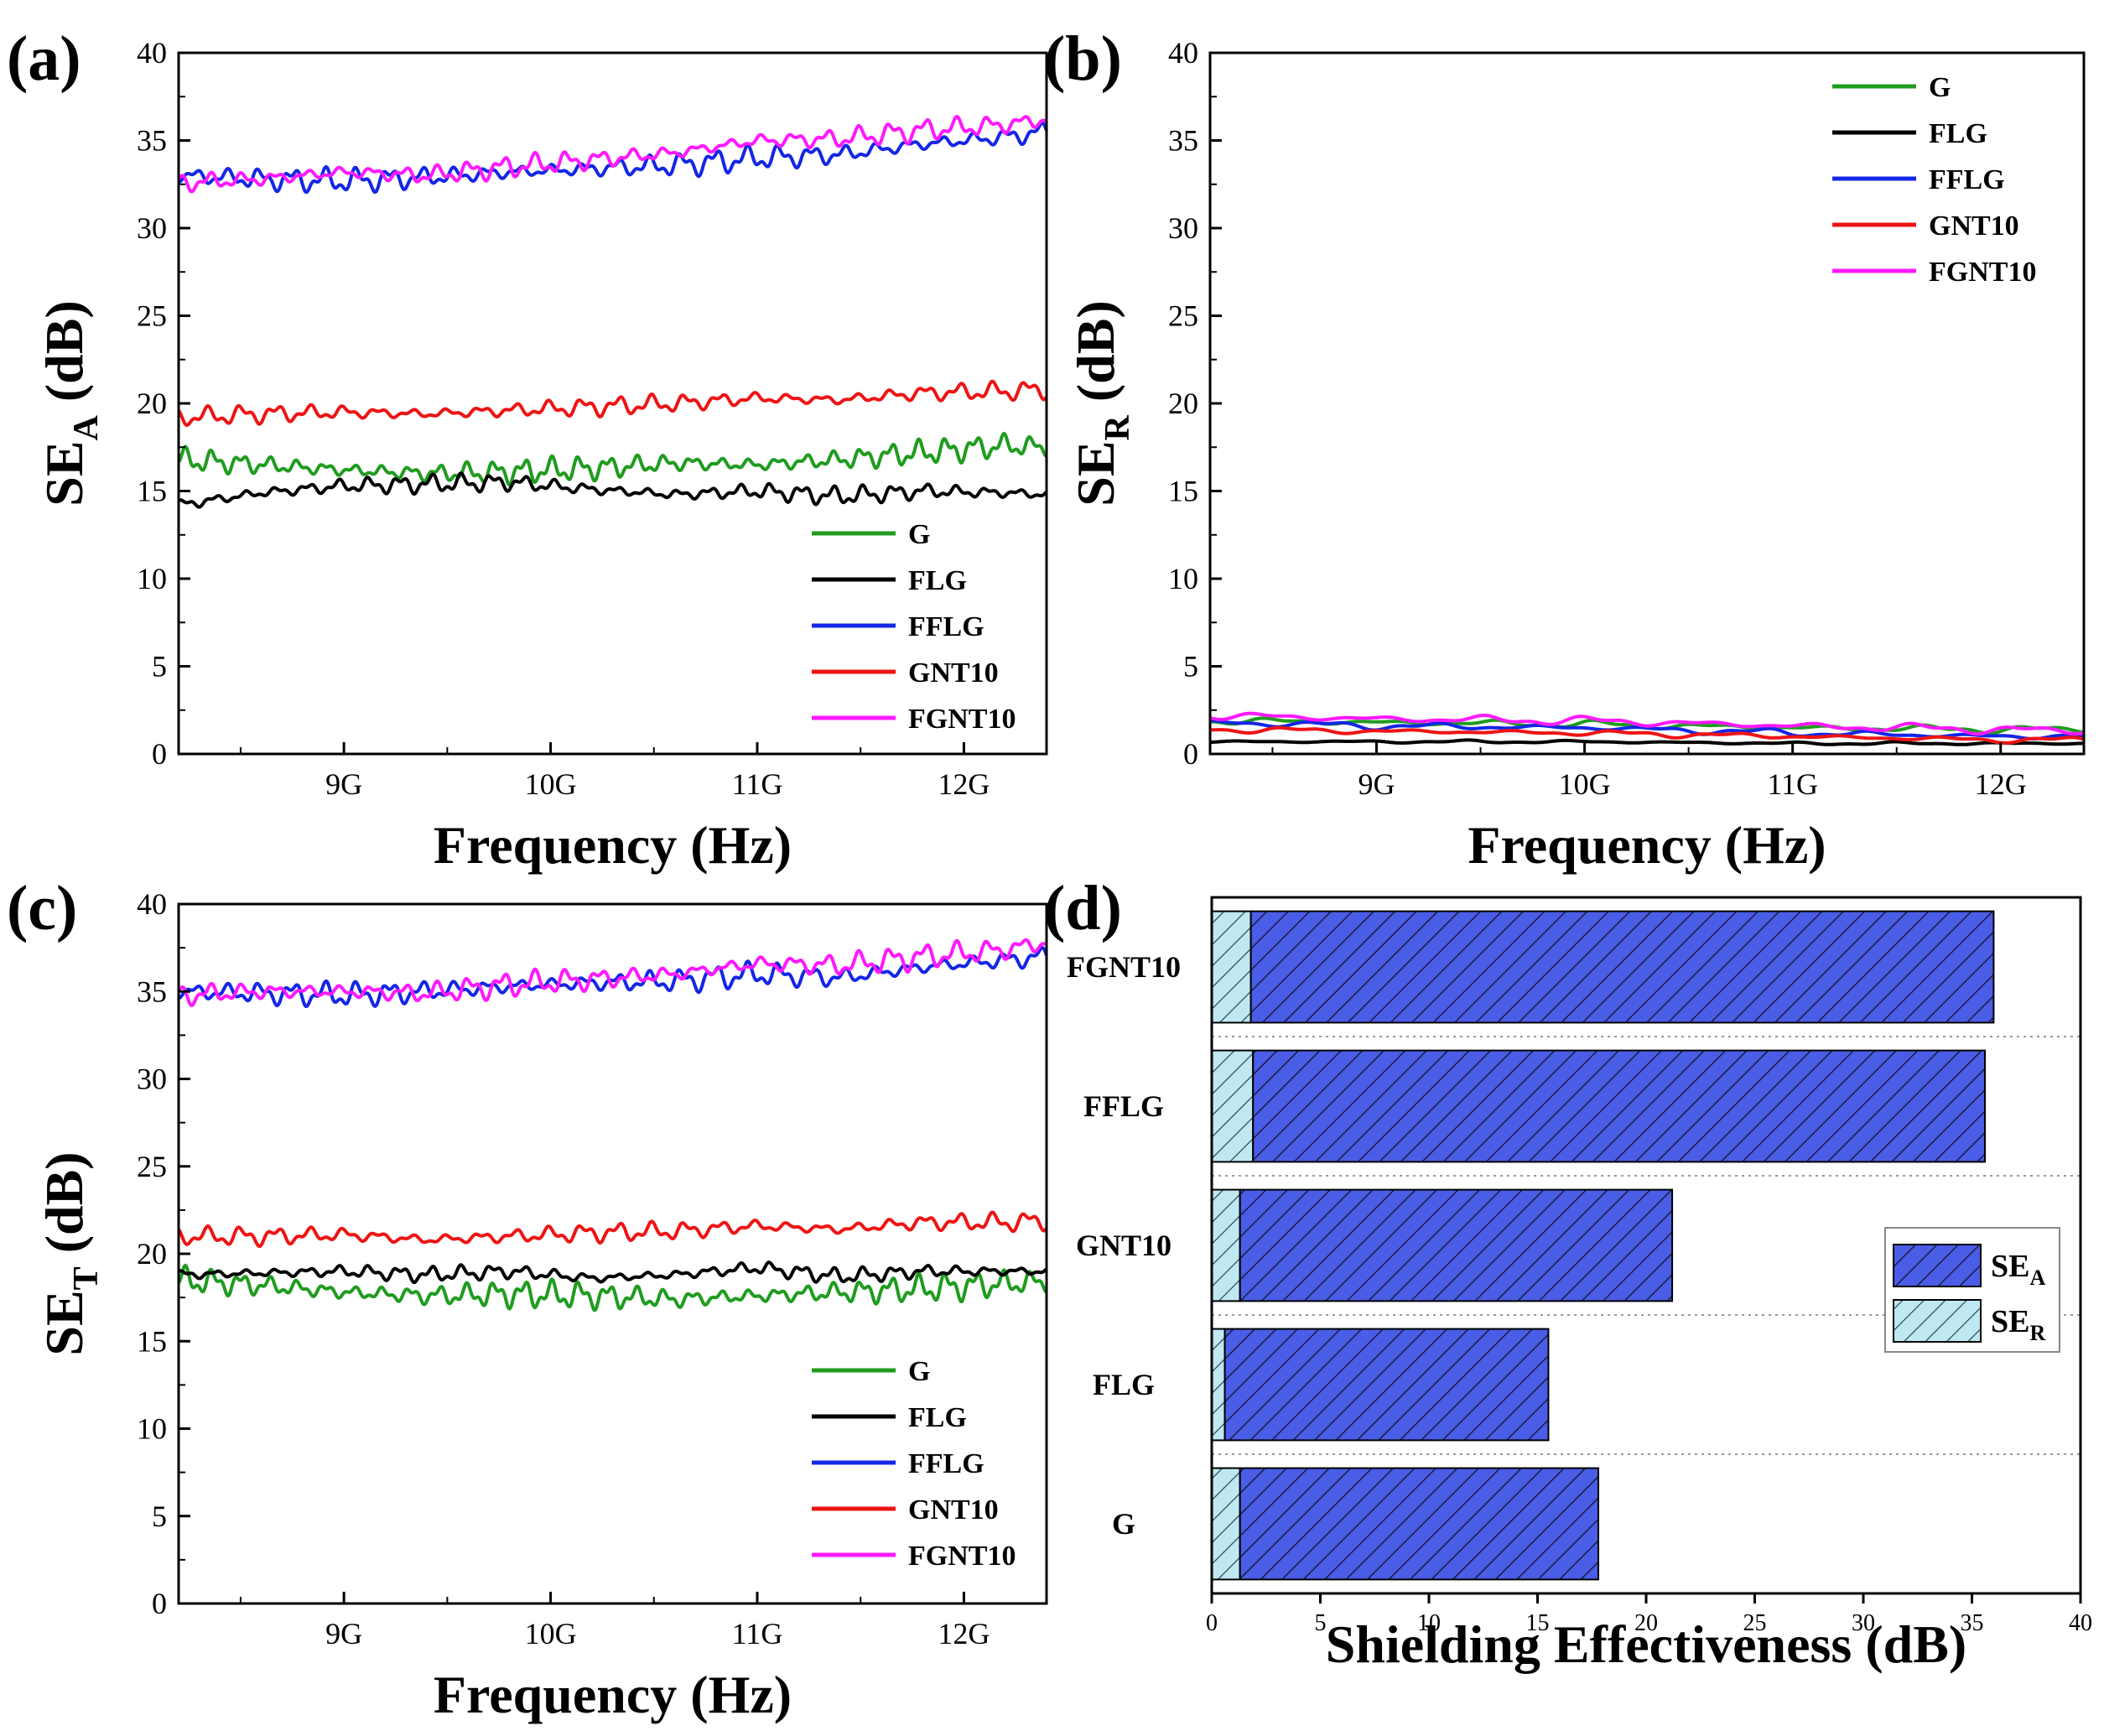  Describe the element at coordinates (1646, 1623) in the screenshot. I see `x-tick-label: 20` at that location.